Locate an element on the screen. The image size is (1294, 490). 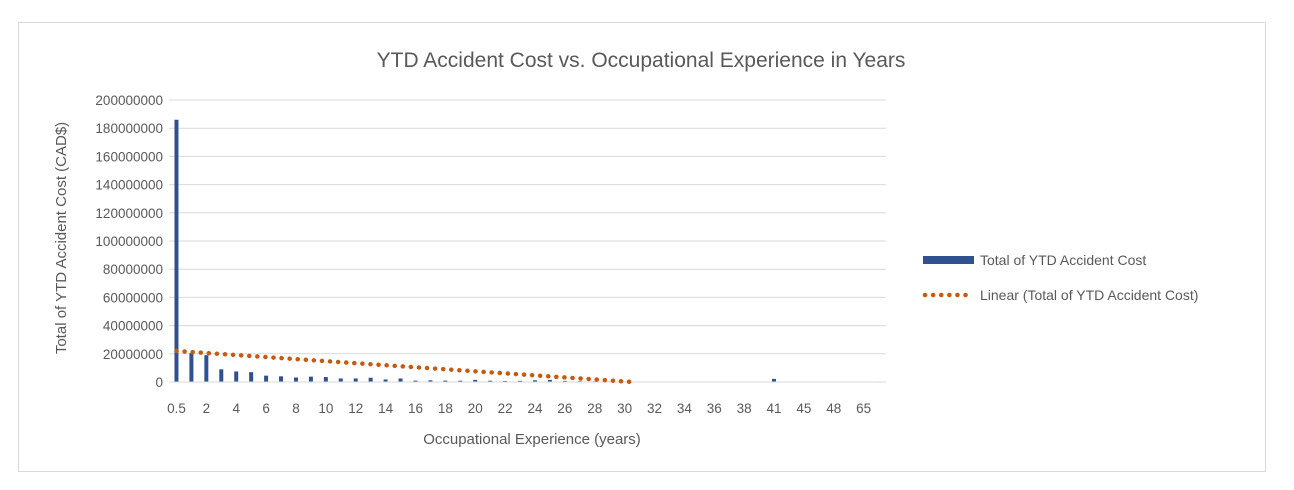
y-axis-title: Total of YTD Accident Cost (CAD$) is located at coordinates (61, 238).